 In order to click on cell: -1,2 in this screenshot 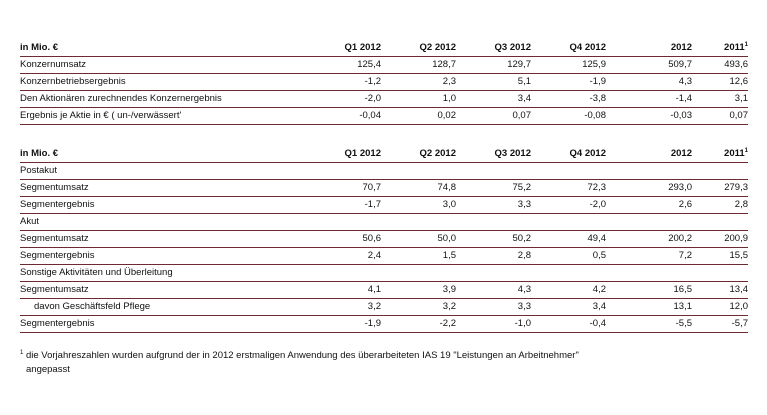, I will do `click(372, 81)`.